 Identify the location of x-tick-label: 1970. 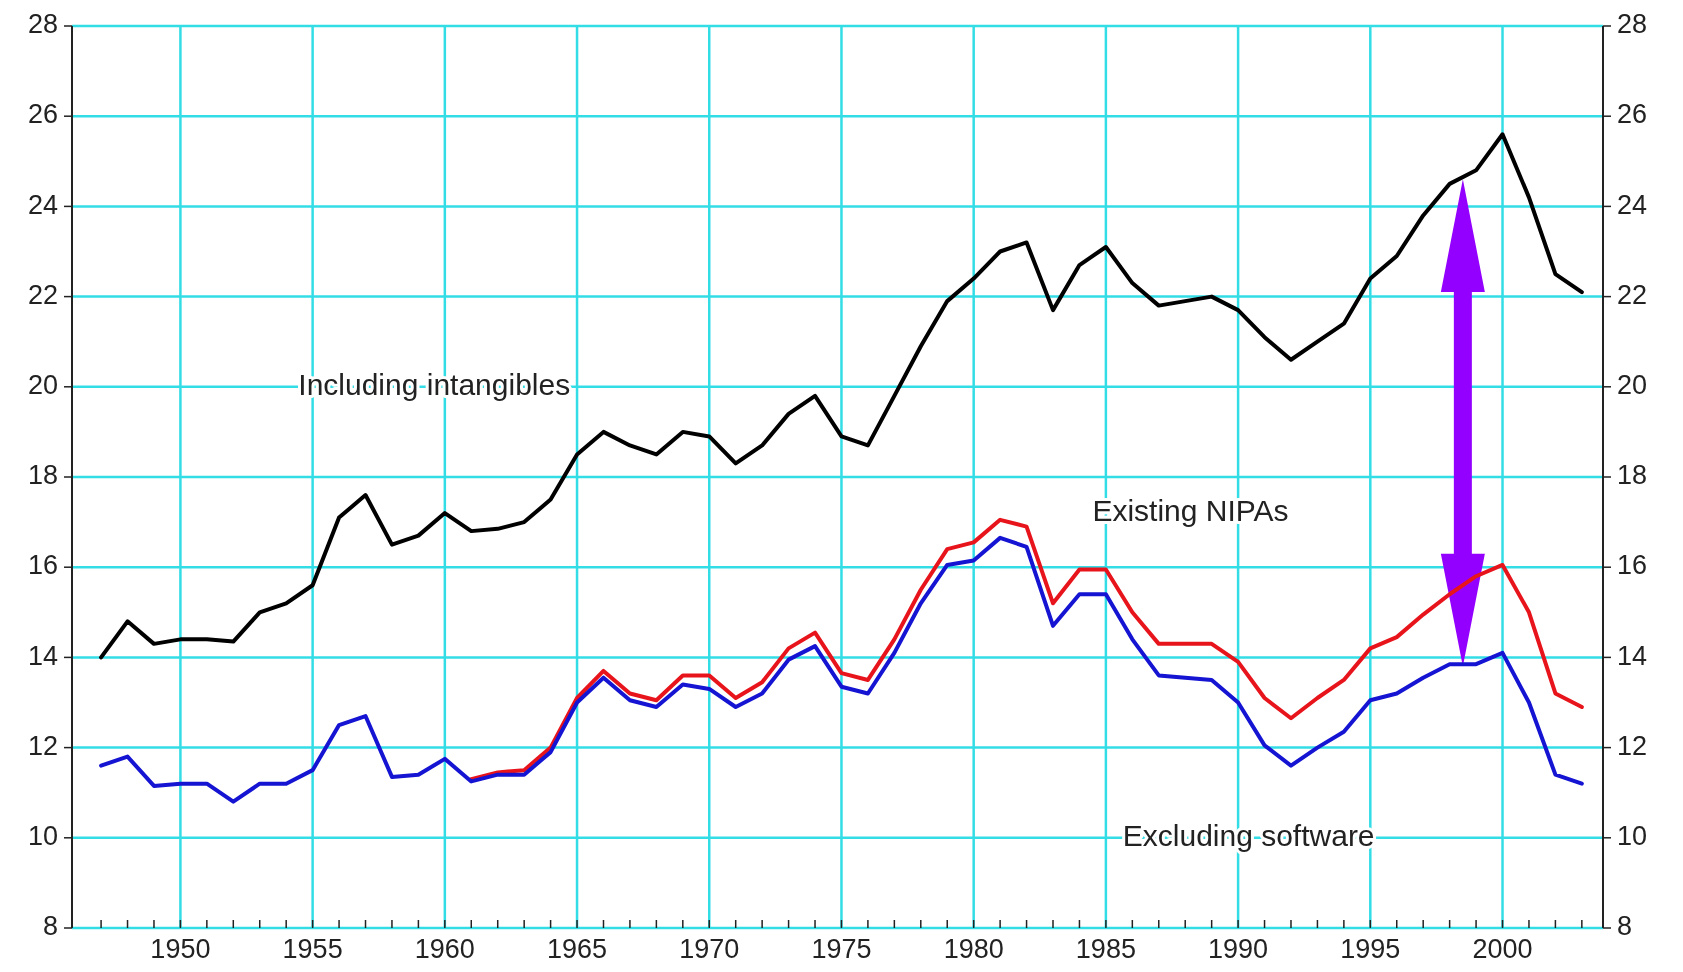
(709, 949).